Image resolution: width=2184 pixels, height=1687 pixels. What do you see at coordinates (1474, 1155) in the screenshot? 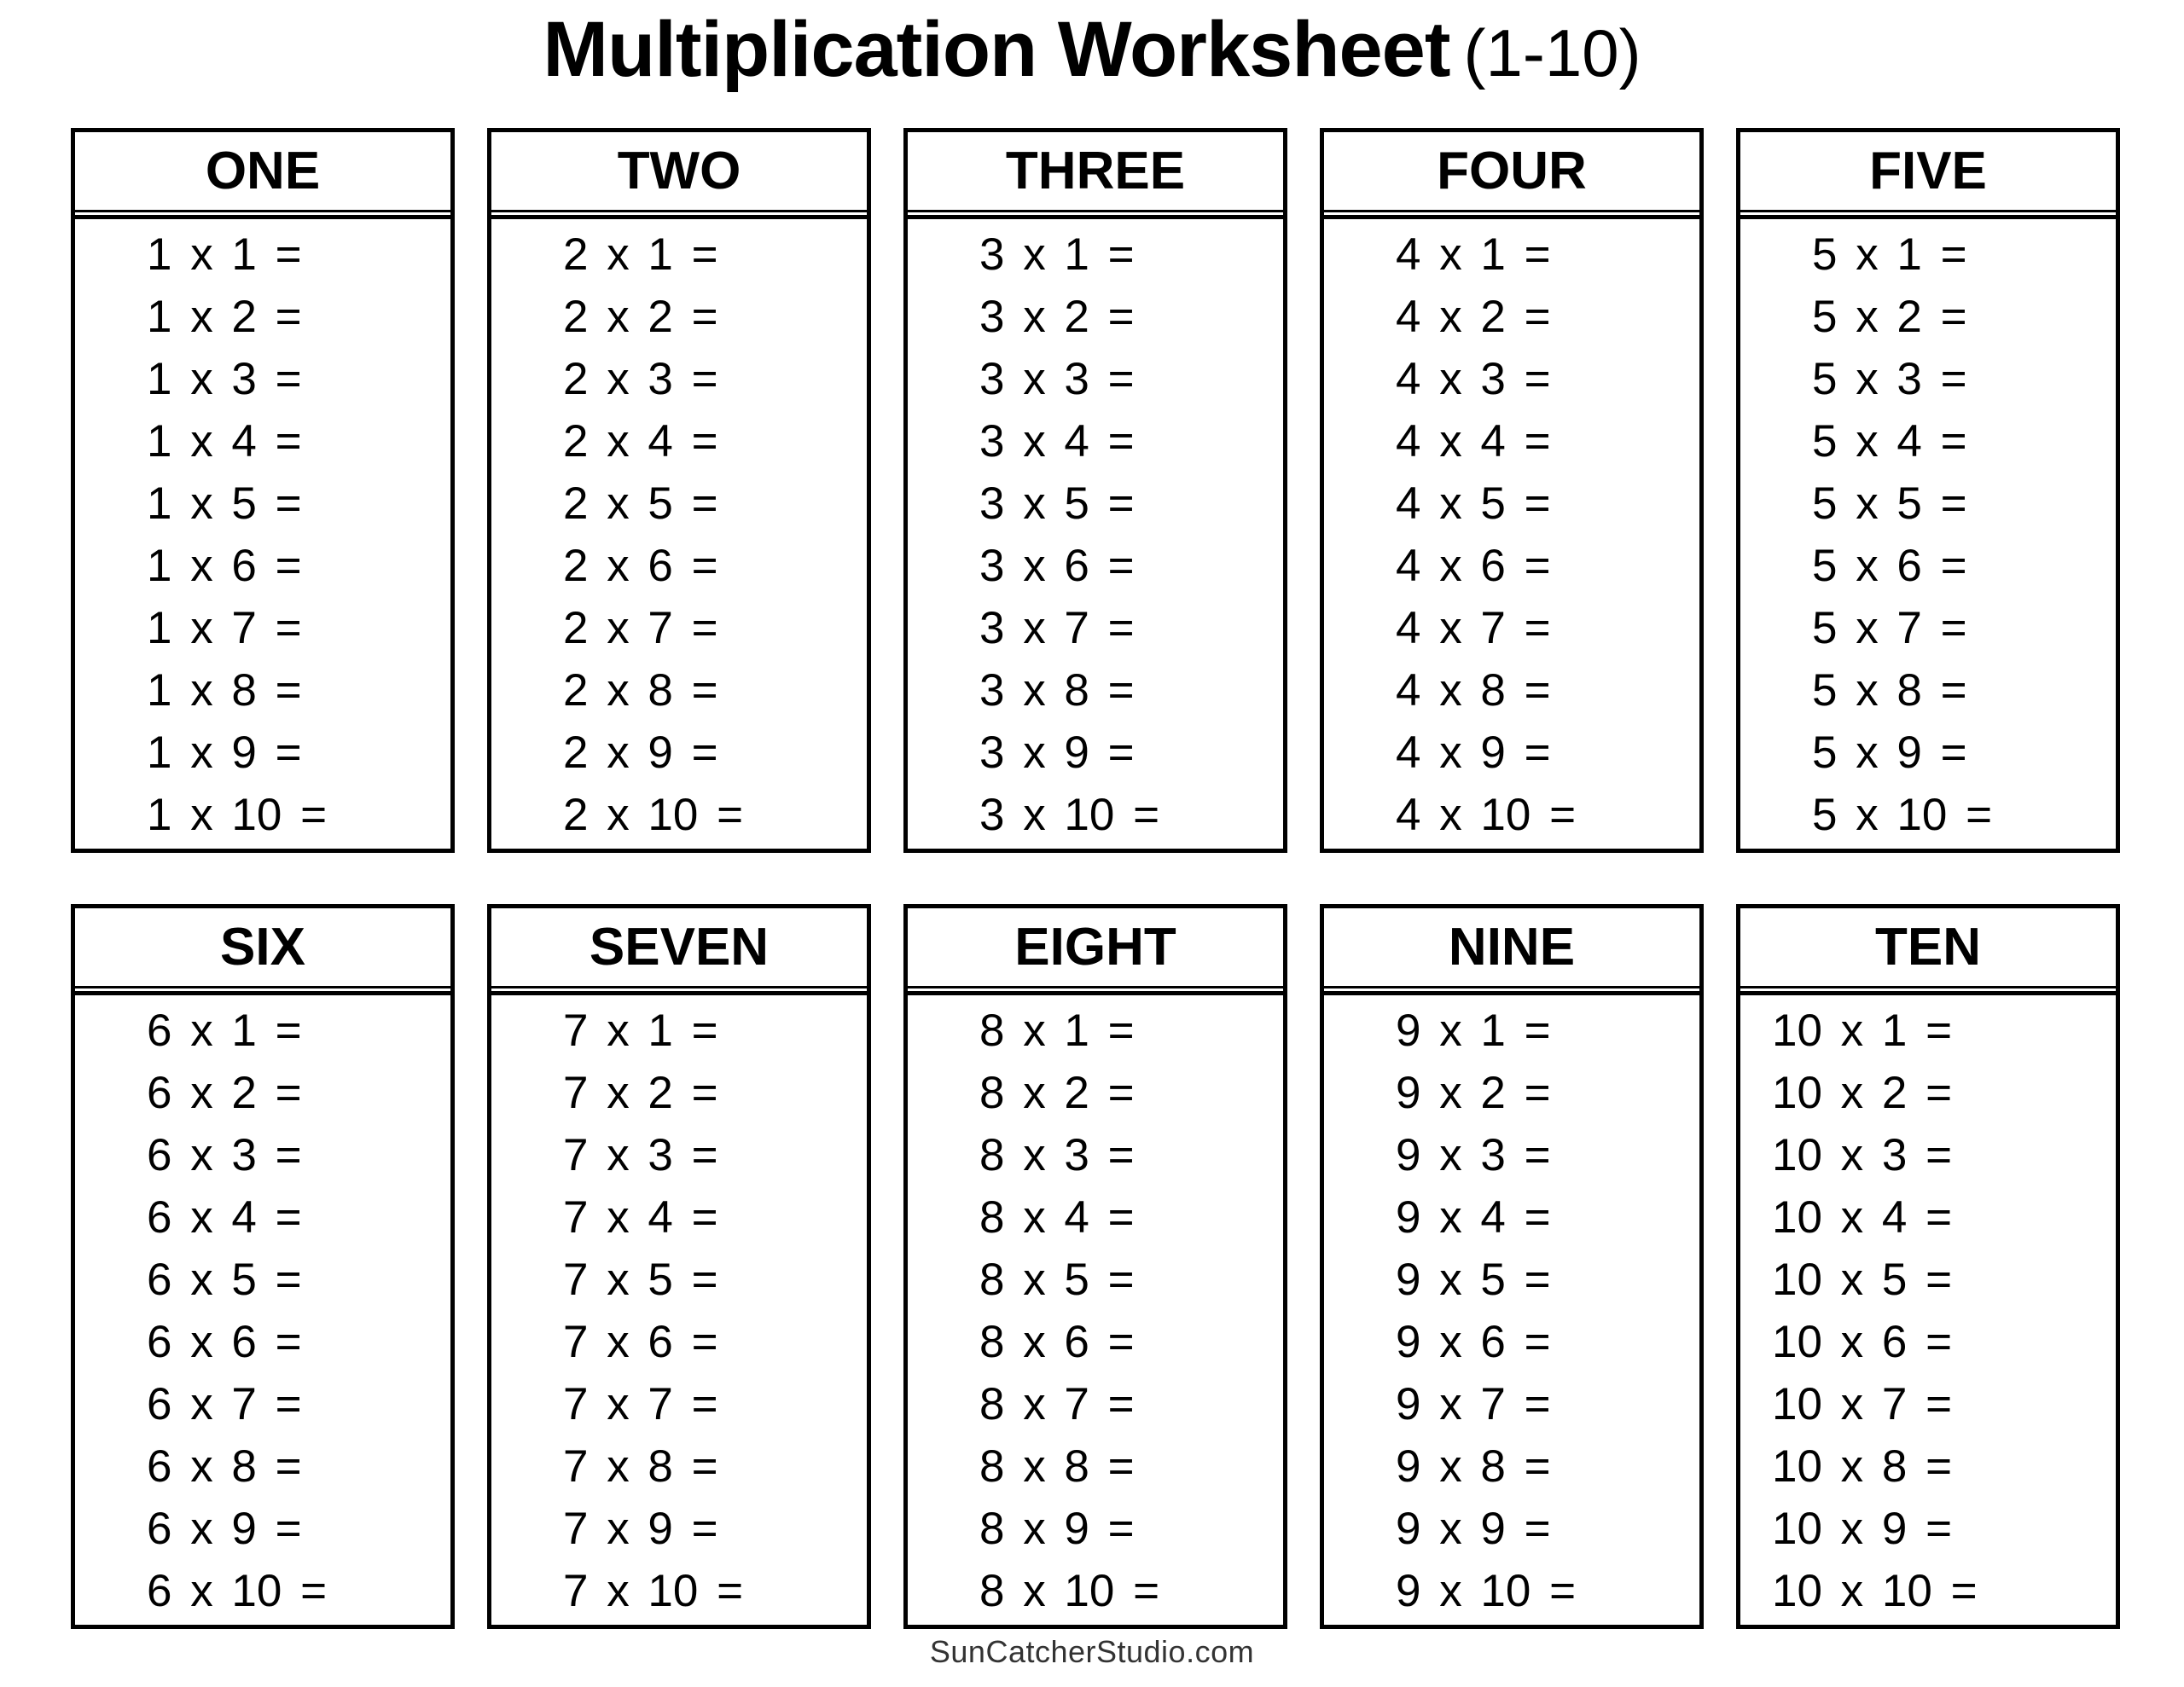
I see `problem-line: 9 x 3 =` at bounding box center [1474, 1155].